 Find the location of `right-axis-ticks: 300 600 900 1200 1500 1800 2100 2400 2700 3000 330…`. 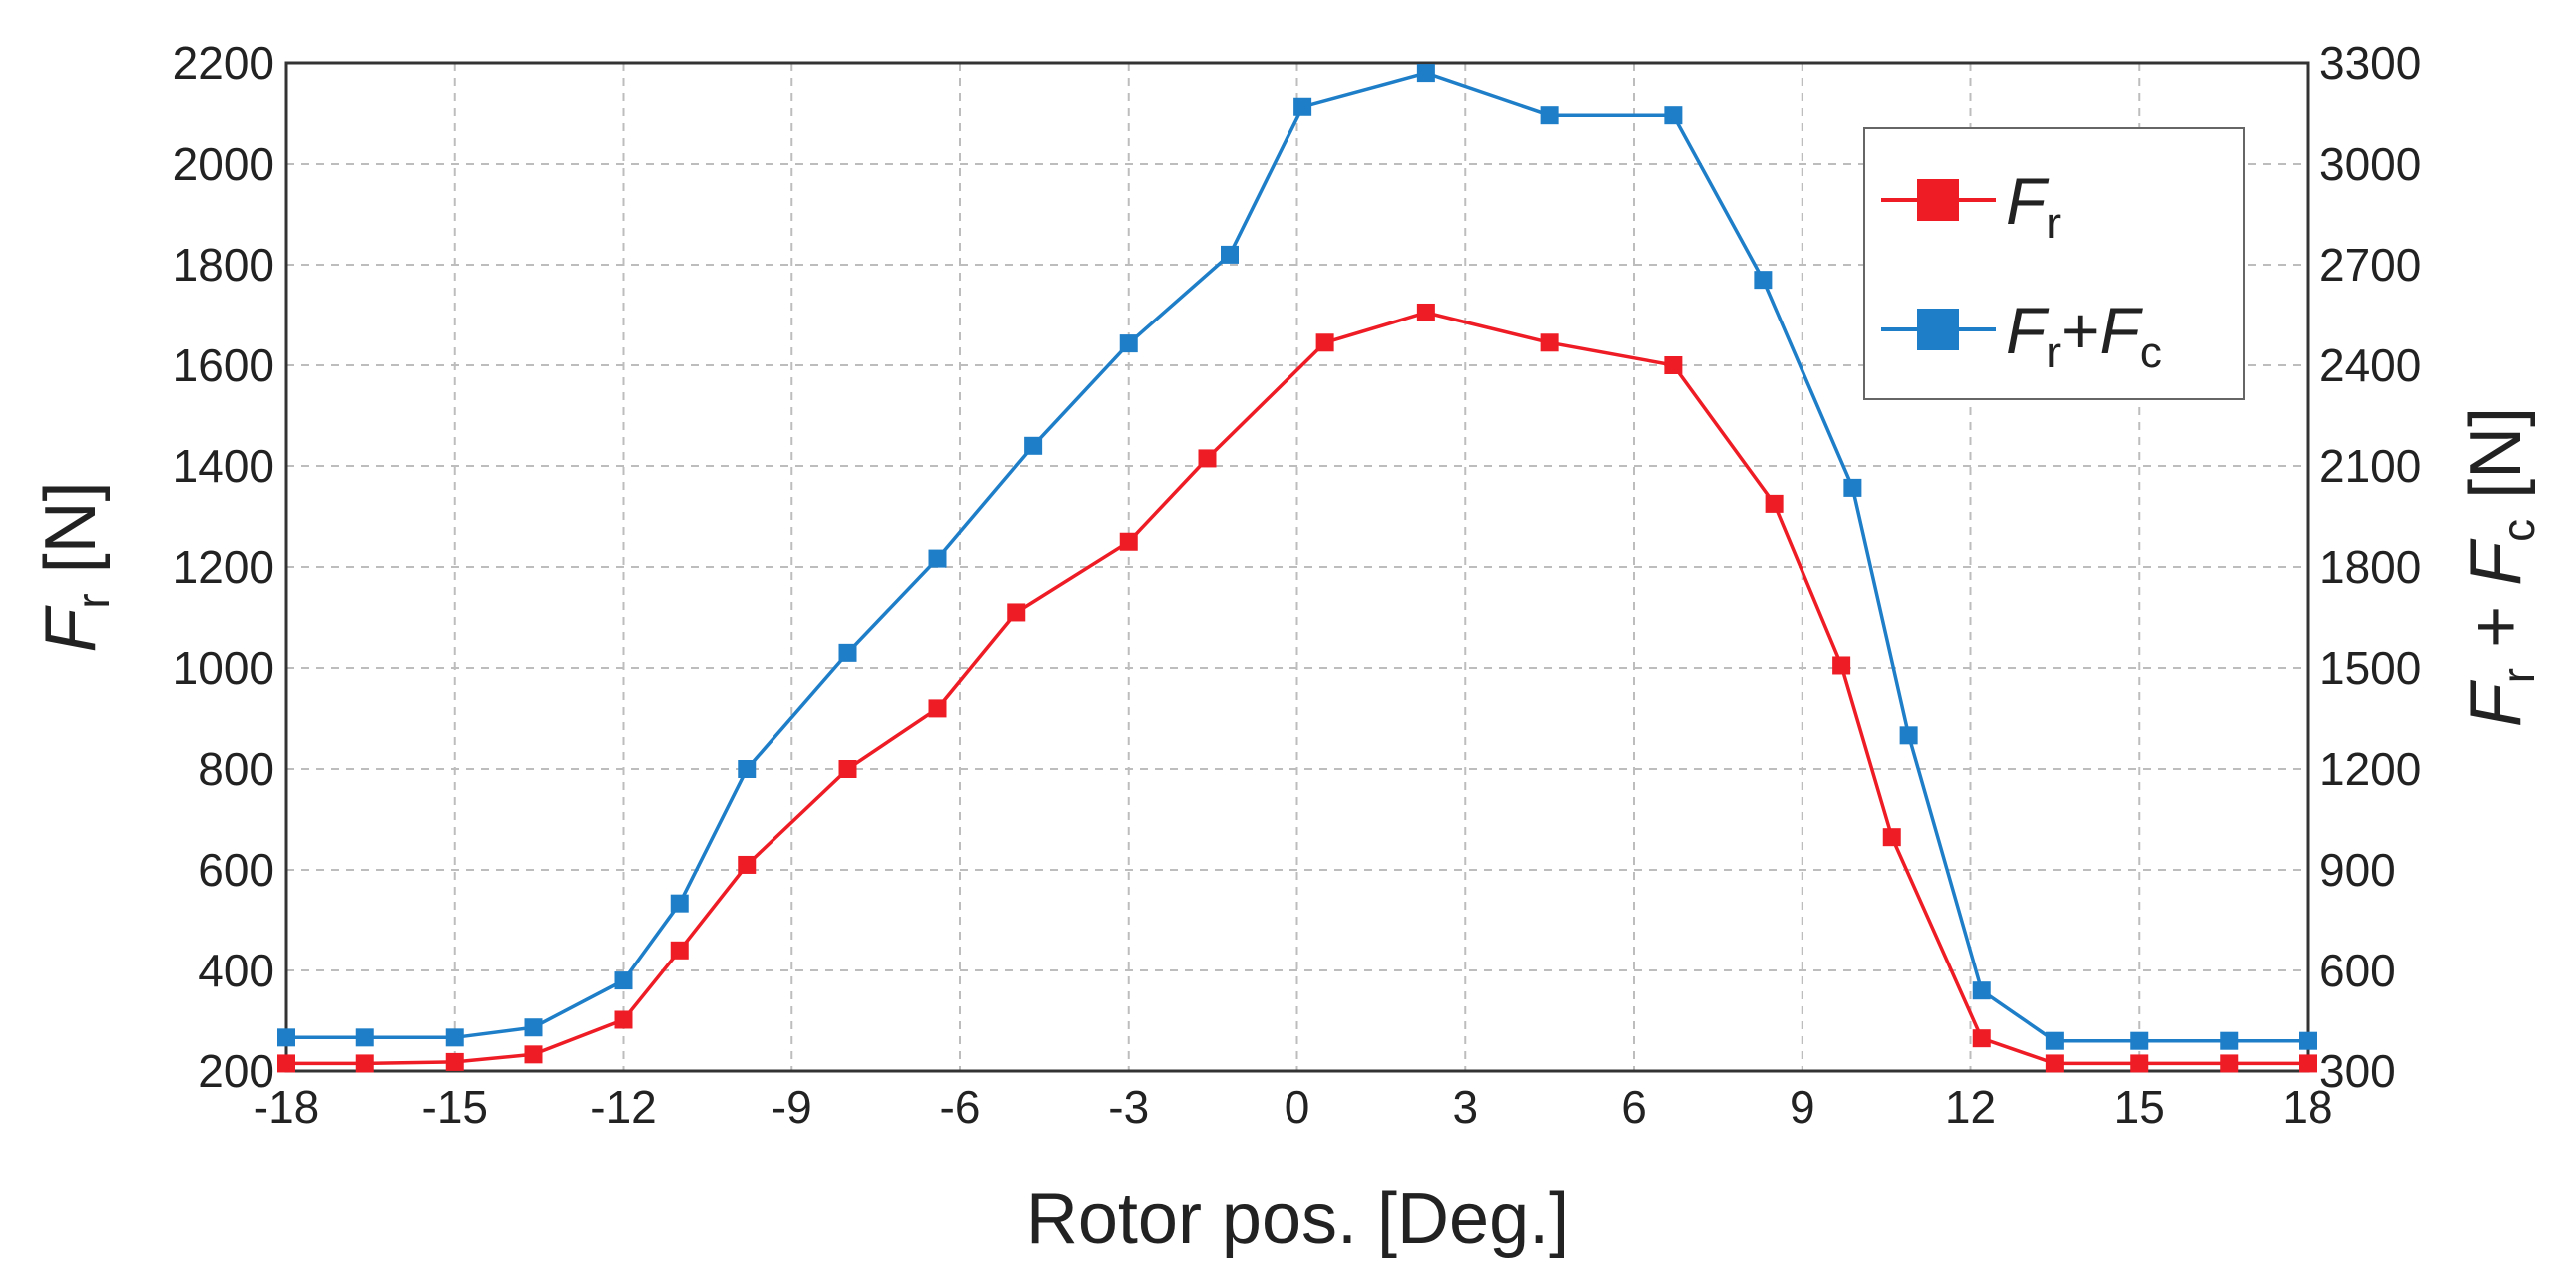

right-axis-ticks: 300 600 900 1200 1500 1800 2100 2400 2700 3000 330… is located at coordinates (2370, 567).